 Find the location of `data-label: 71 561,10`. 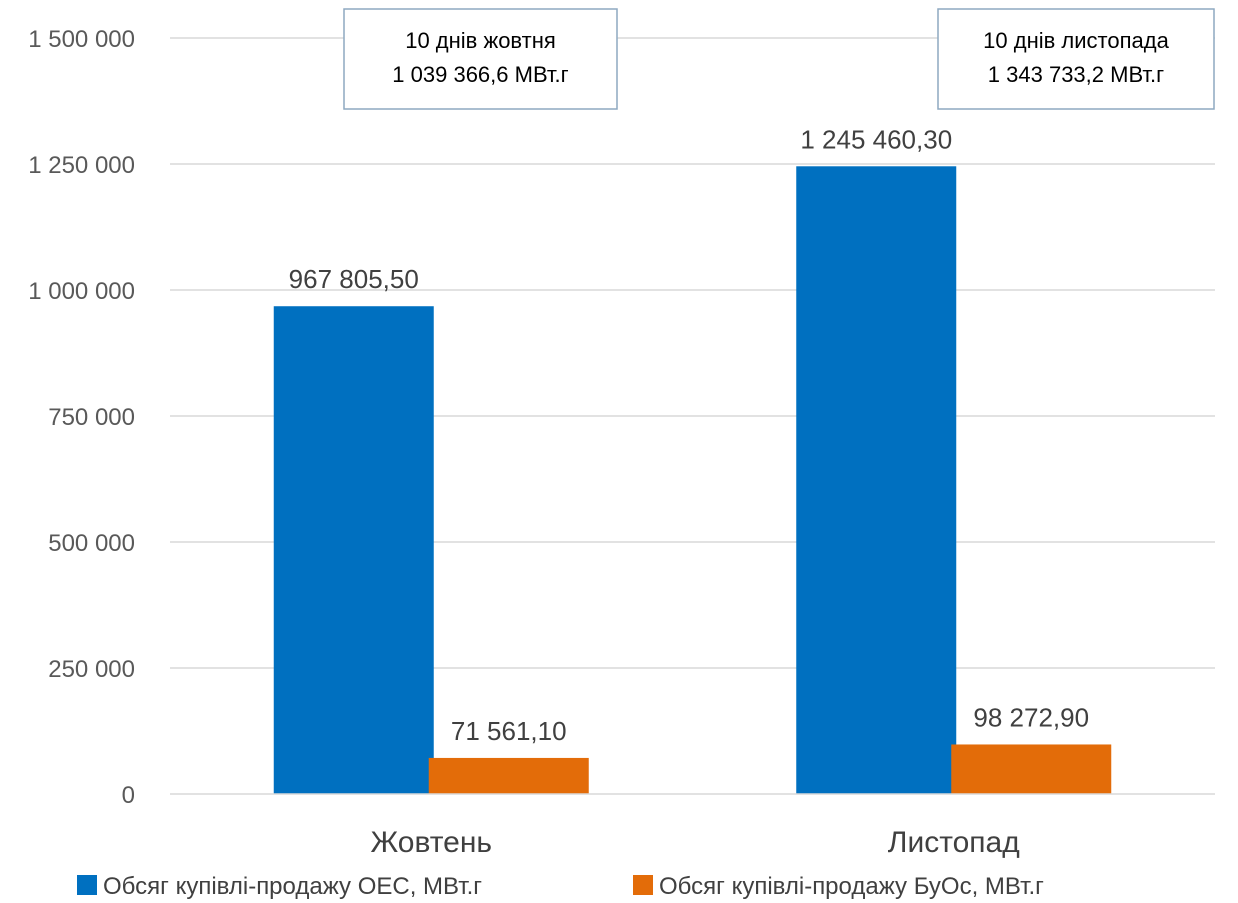

data-label: 71 561,10 is located at coordinates (509, 731).